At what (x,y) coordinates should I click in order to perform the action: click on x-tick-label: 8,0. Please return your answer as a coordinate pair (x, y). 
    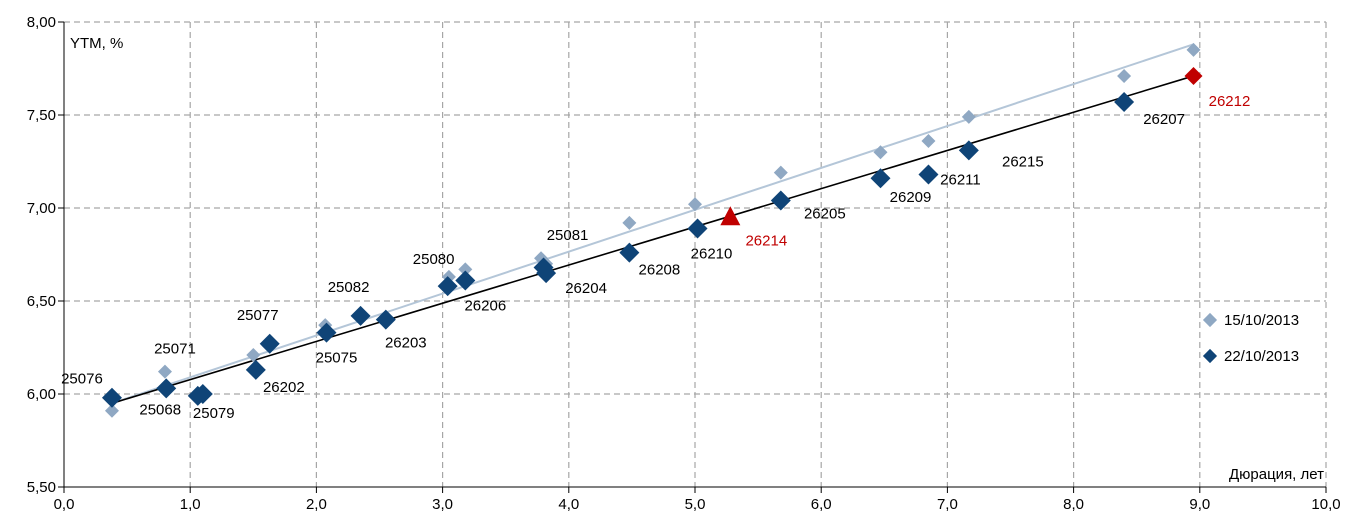
    Looking at the image, I should click on (1073, 504).